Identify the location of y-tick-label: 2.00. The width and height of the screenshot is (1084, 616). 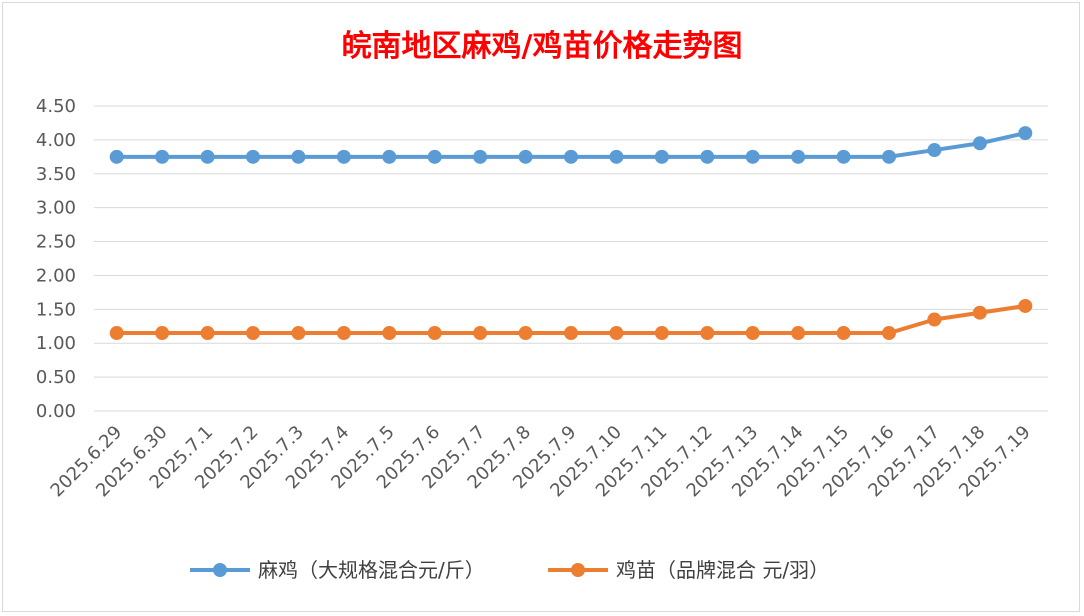
(56, 275).